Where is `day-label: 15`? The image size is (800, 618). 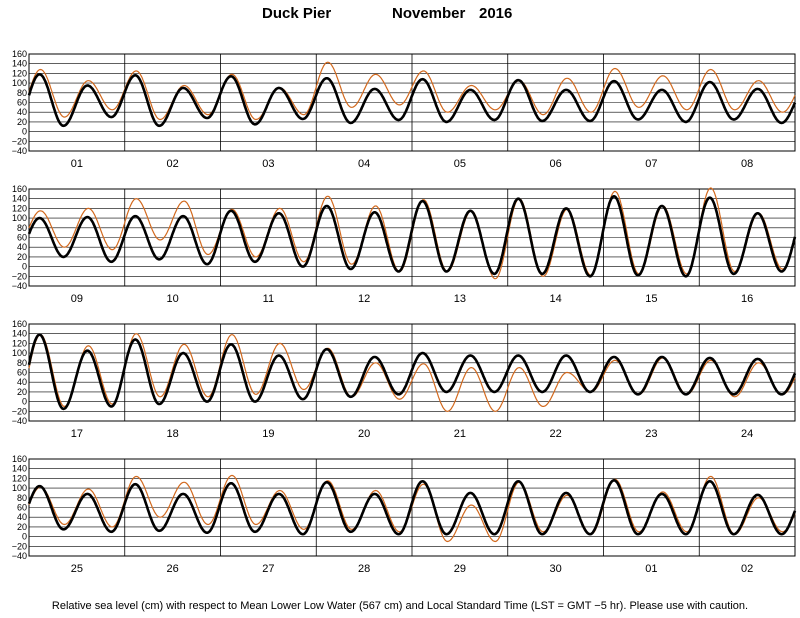
day-label: 15 is located at coordinates (651, 299).